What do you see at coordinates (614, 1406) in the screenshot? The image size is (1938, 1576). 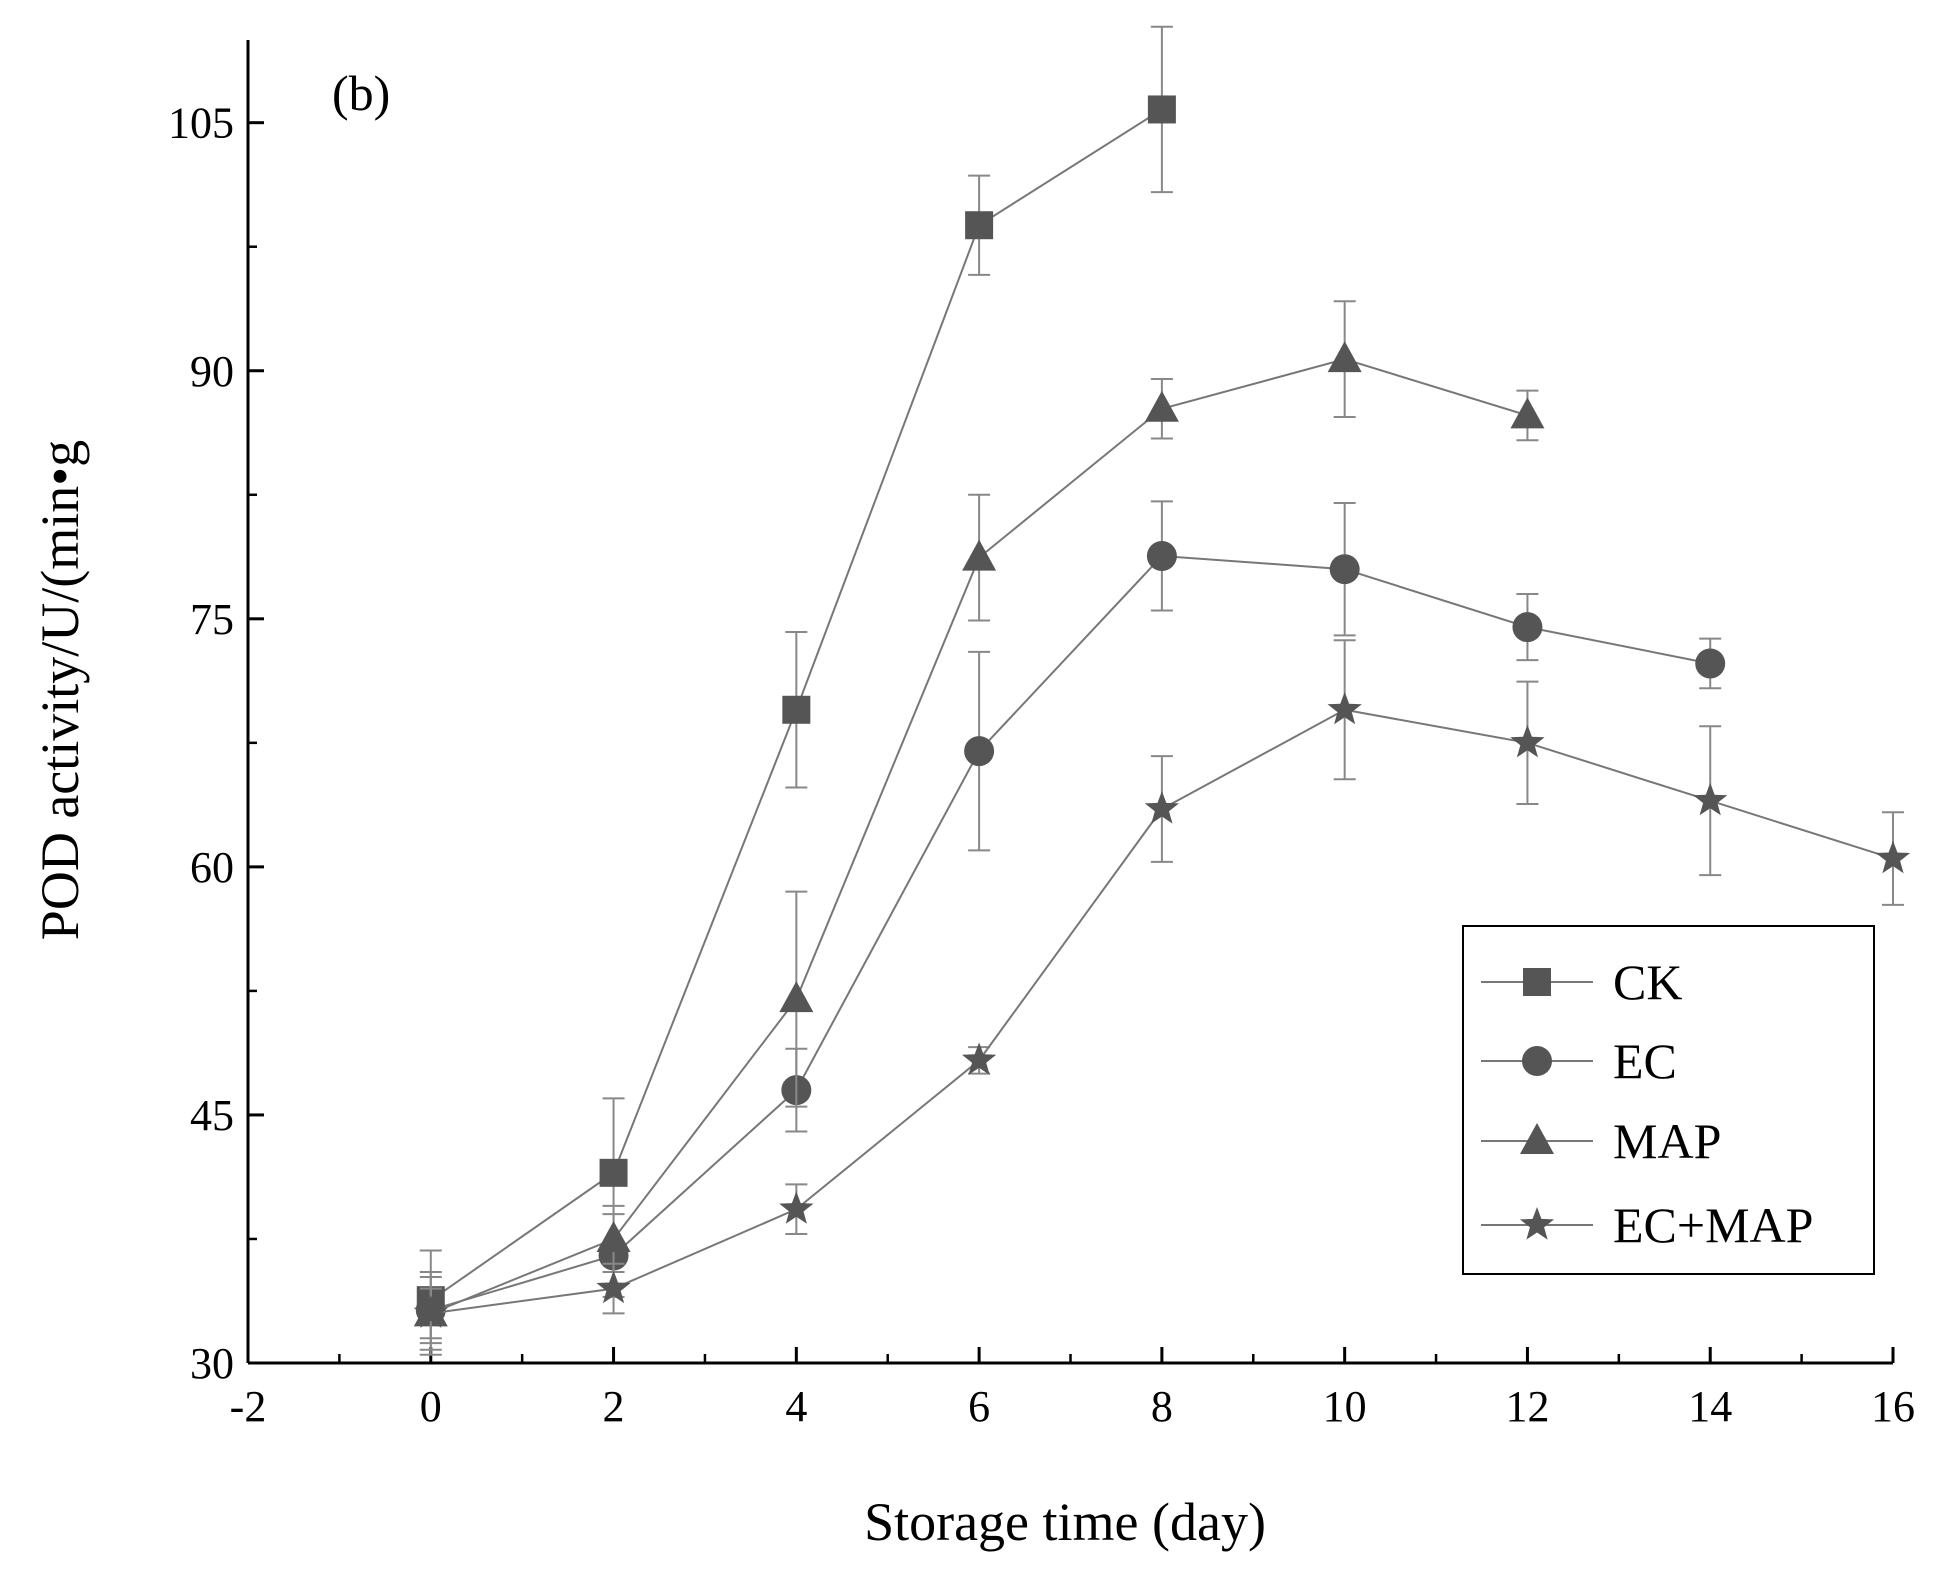 I see `x-tick-label: 2` at bounding box center [614, 1406].